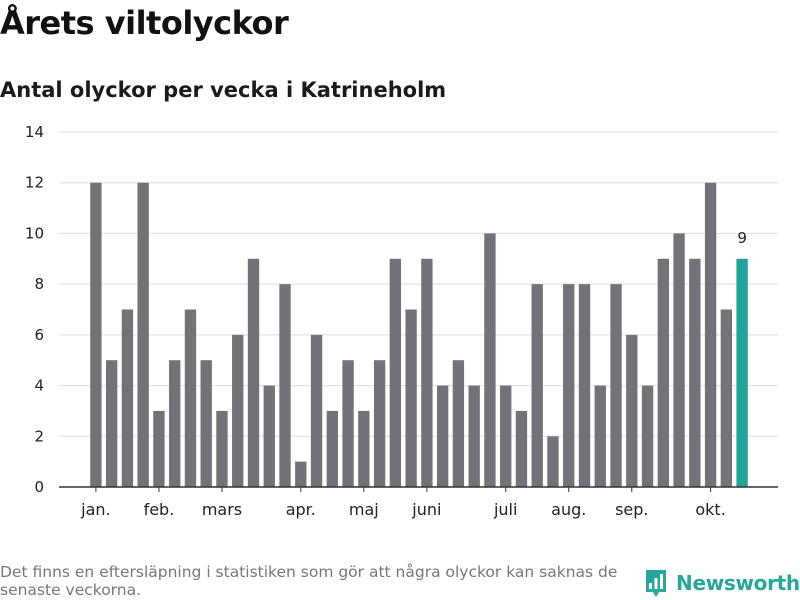 Image resolution: width=800 pixels, height=600 pixels. Describe the element at coordinates (39, 487) in the screenshot. I see `y-tick-label: 0` at that location.